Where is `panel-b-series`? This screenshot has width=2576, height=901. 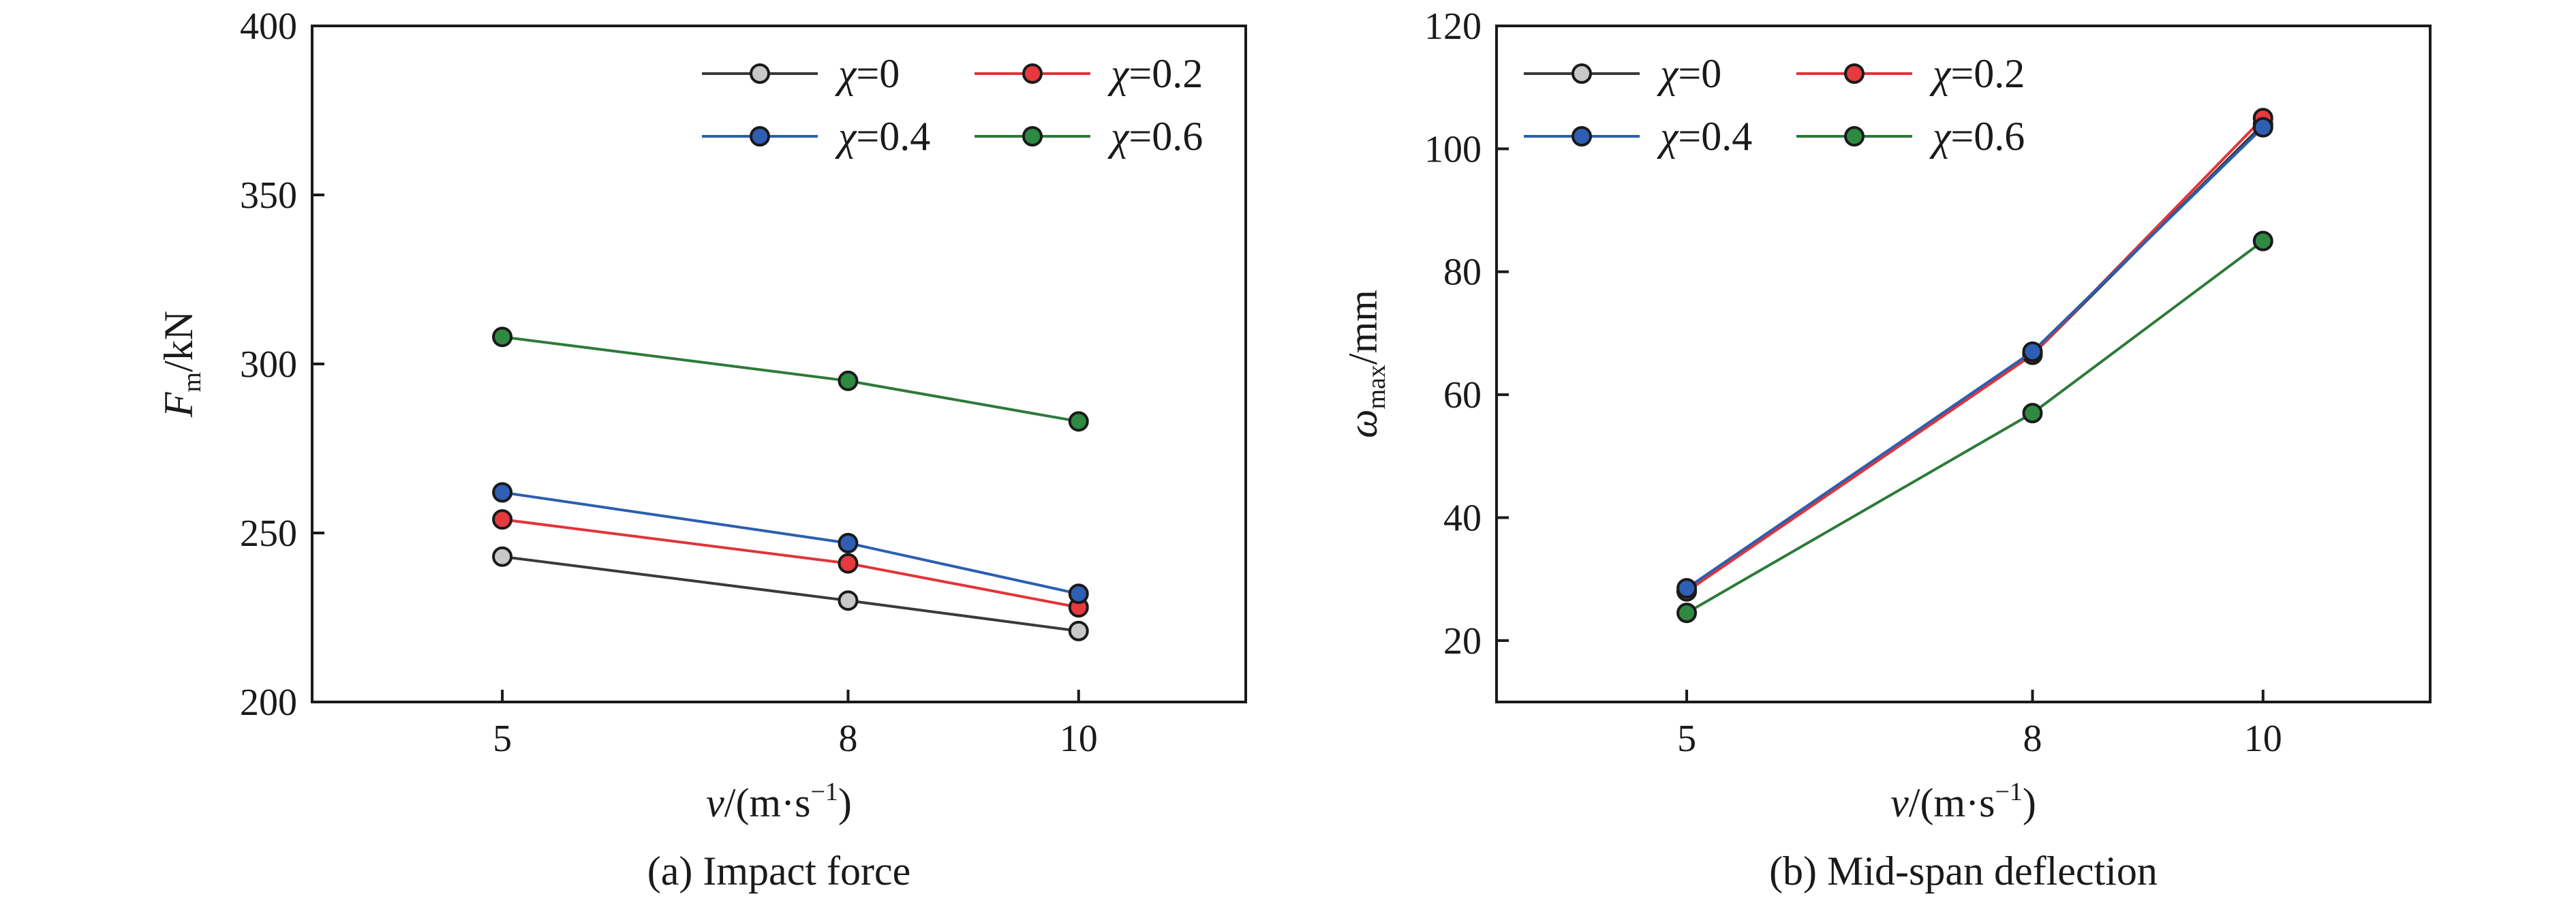
panel-b-series is located at coordinates (1975, 366).